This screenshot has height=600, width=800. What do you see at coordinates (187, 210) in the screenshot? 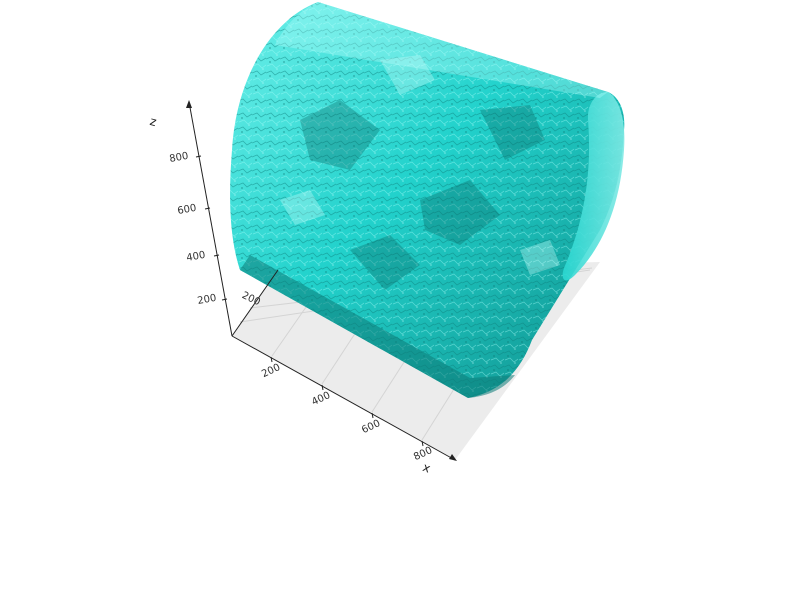
I see `z-tick-label: 600` at bounding box center [187, 210].